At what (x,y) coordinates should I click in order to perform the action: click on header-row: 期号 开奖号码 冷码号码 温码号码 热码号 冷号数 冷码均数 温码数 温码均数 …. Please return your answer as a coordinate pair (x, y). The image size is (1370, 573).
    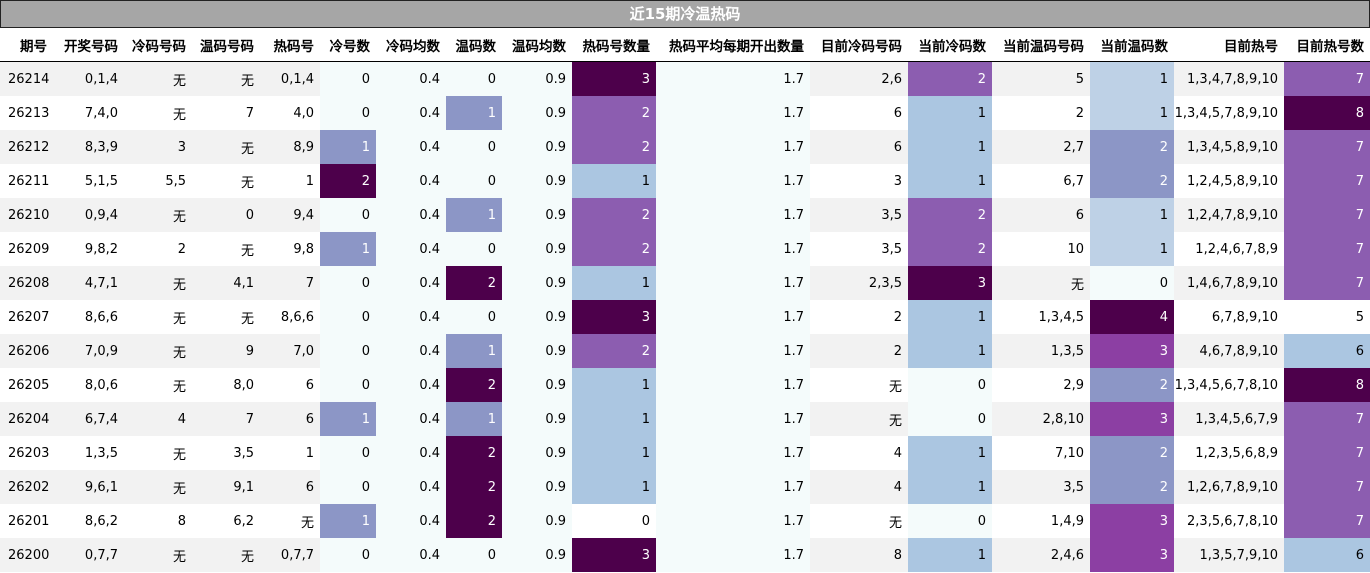
    Looking at the image, I should click on (685, 45).